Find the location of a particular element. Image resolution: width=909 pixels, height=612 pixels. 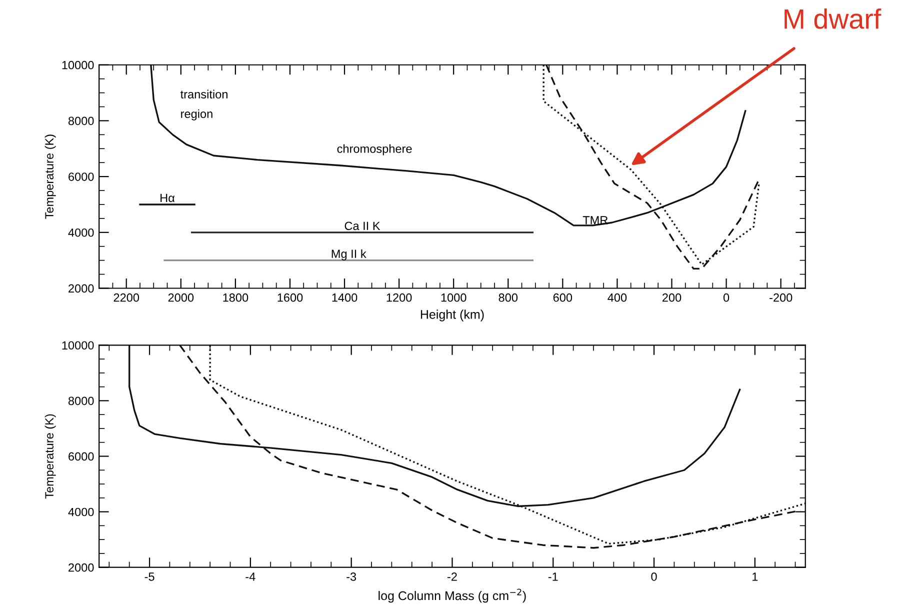

x-tick-label: 1000 is located at coordinates (453, 297).